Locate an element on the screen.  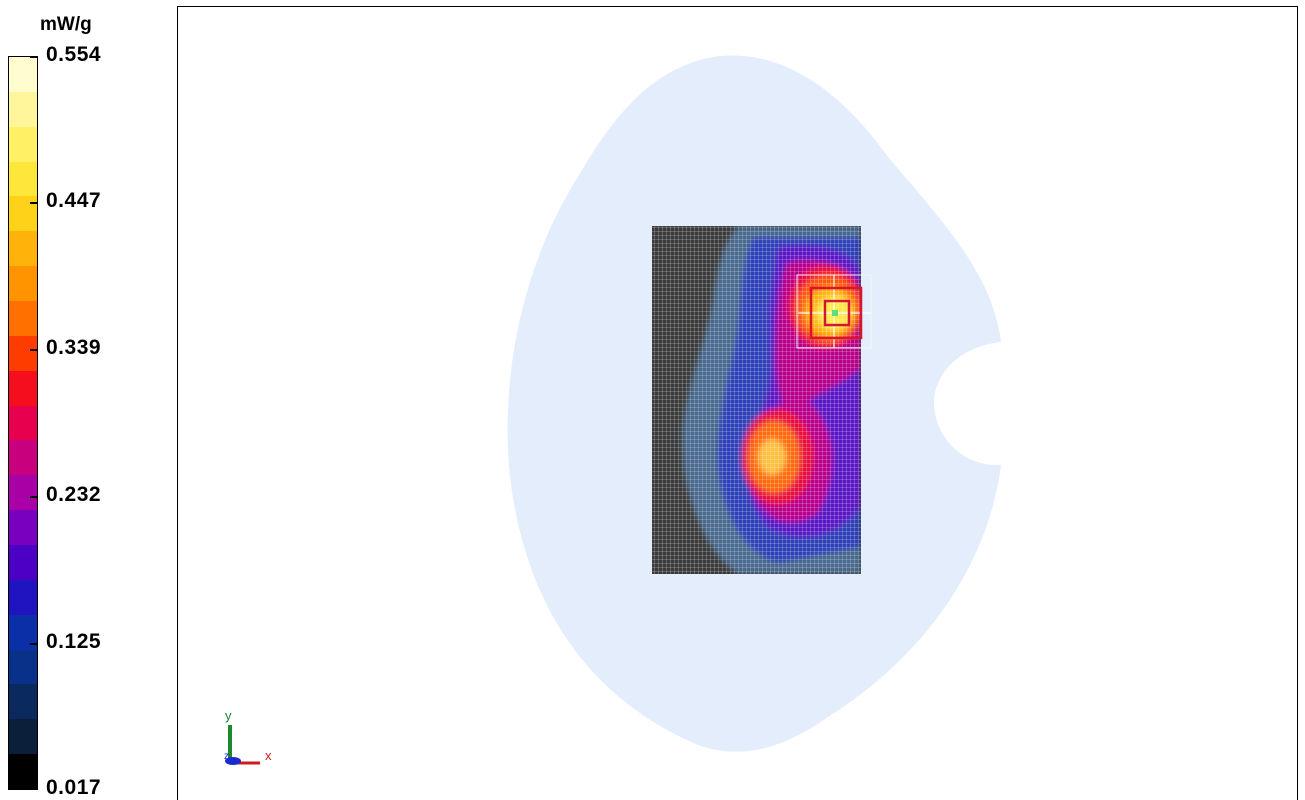
legend-unit-label: mW/g is located at coordinates (66, 24).